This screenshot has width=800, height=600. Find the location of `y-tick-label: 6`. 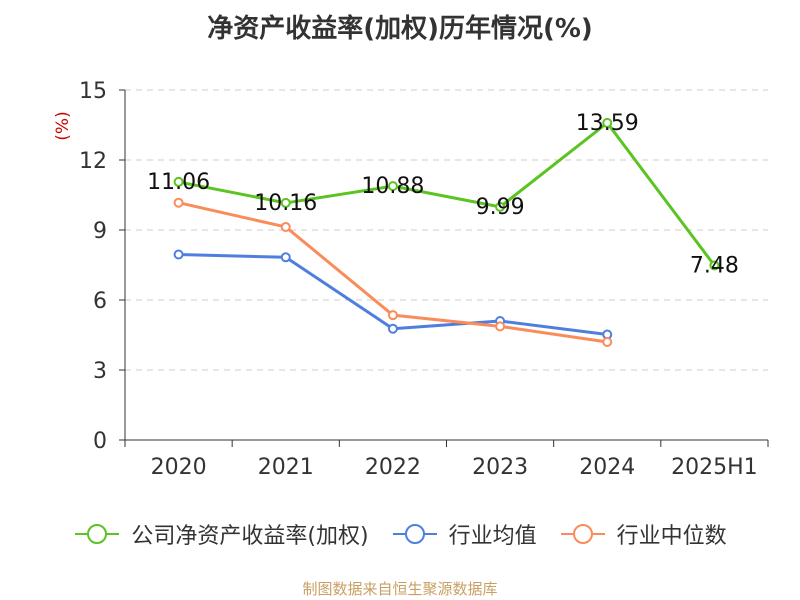

y-tick-label: 6 is located at coordinates (100, 301).